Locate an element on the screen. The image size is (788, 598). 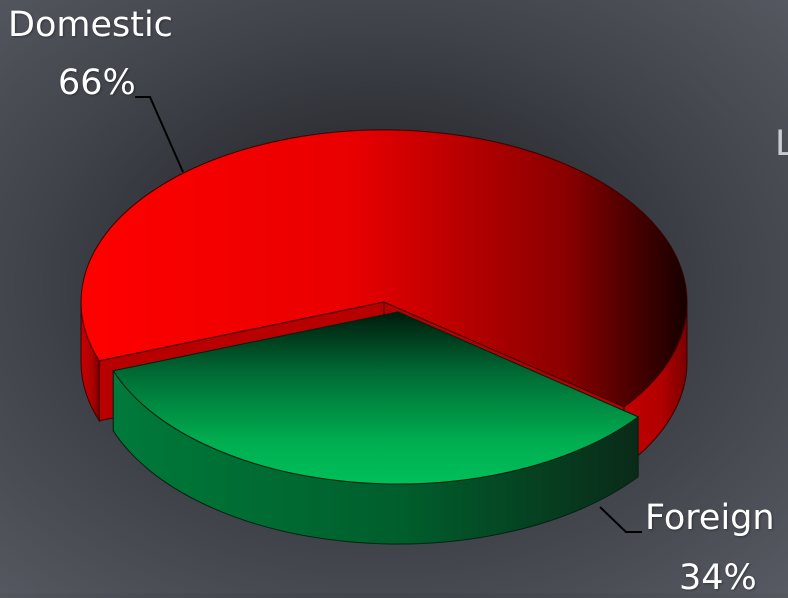
slice-label-domestic: Domestic is located at coordinates (90, 25).